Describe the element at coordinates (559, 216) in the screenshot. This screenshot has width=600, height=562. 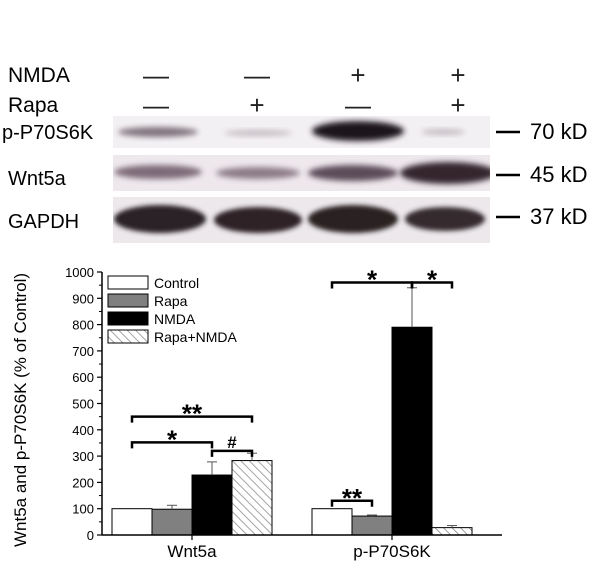
I see `kd-label-37: 37 kD` at that location.